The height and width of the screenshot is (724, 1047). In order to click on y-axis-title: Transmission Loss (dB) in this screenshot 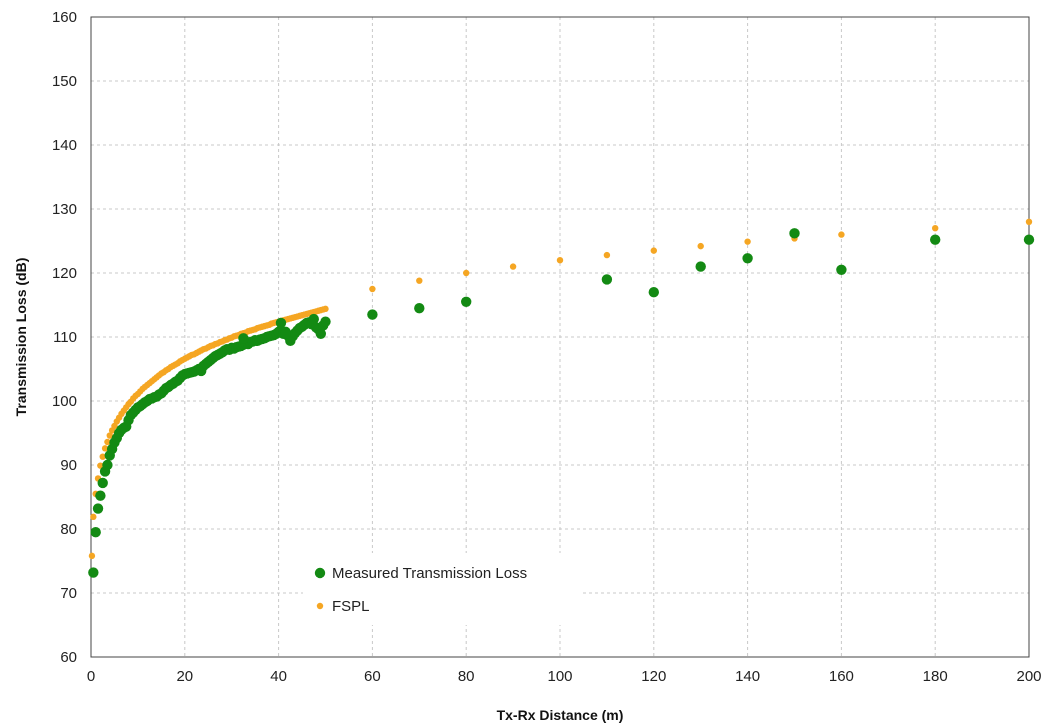, I will do `click(21, 337)`.